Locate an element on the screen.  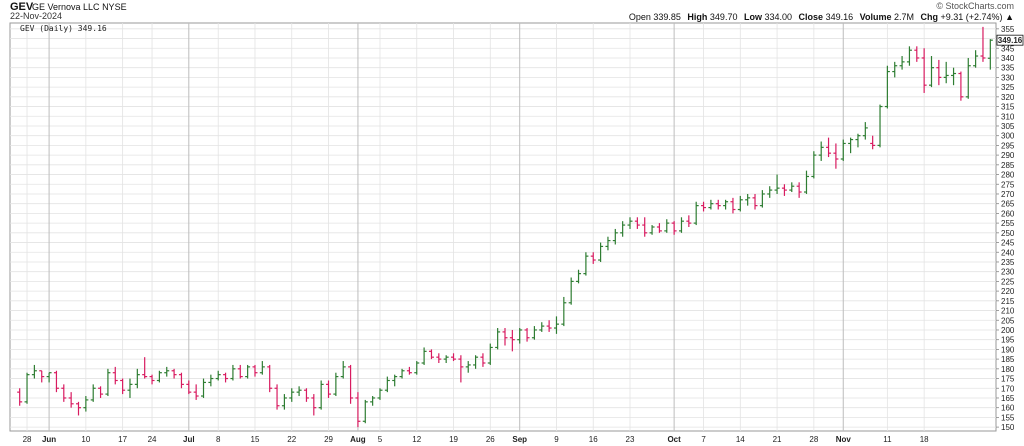
x-tick-label: 18 is located at coordinates (924, 439).